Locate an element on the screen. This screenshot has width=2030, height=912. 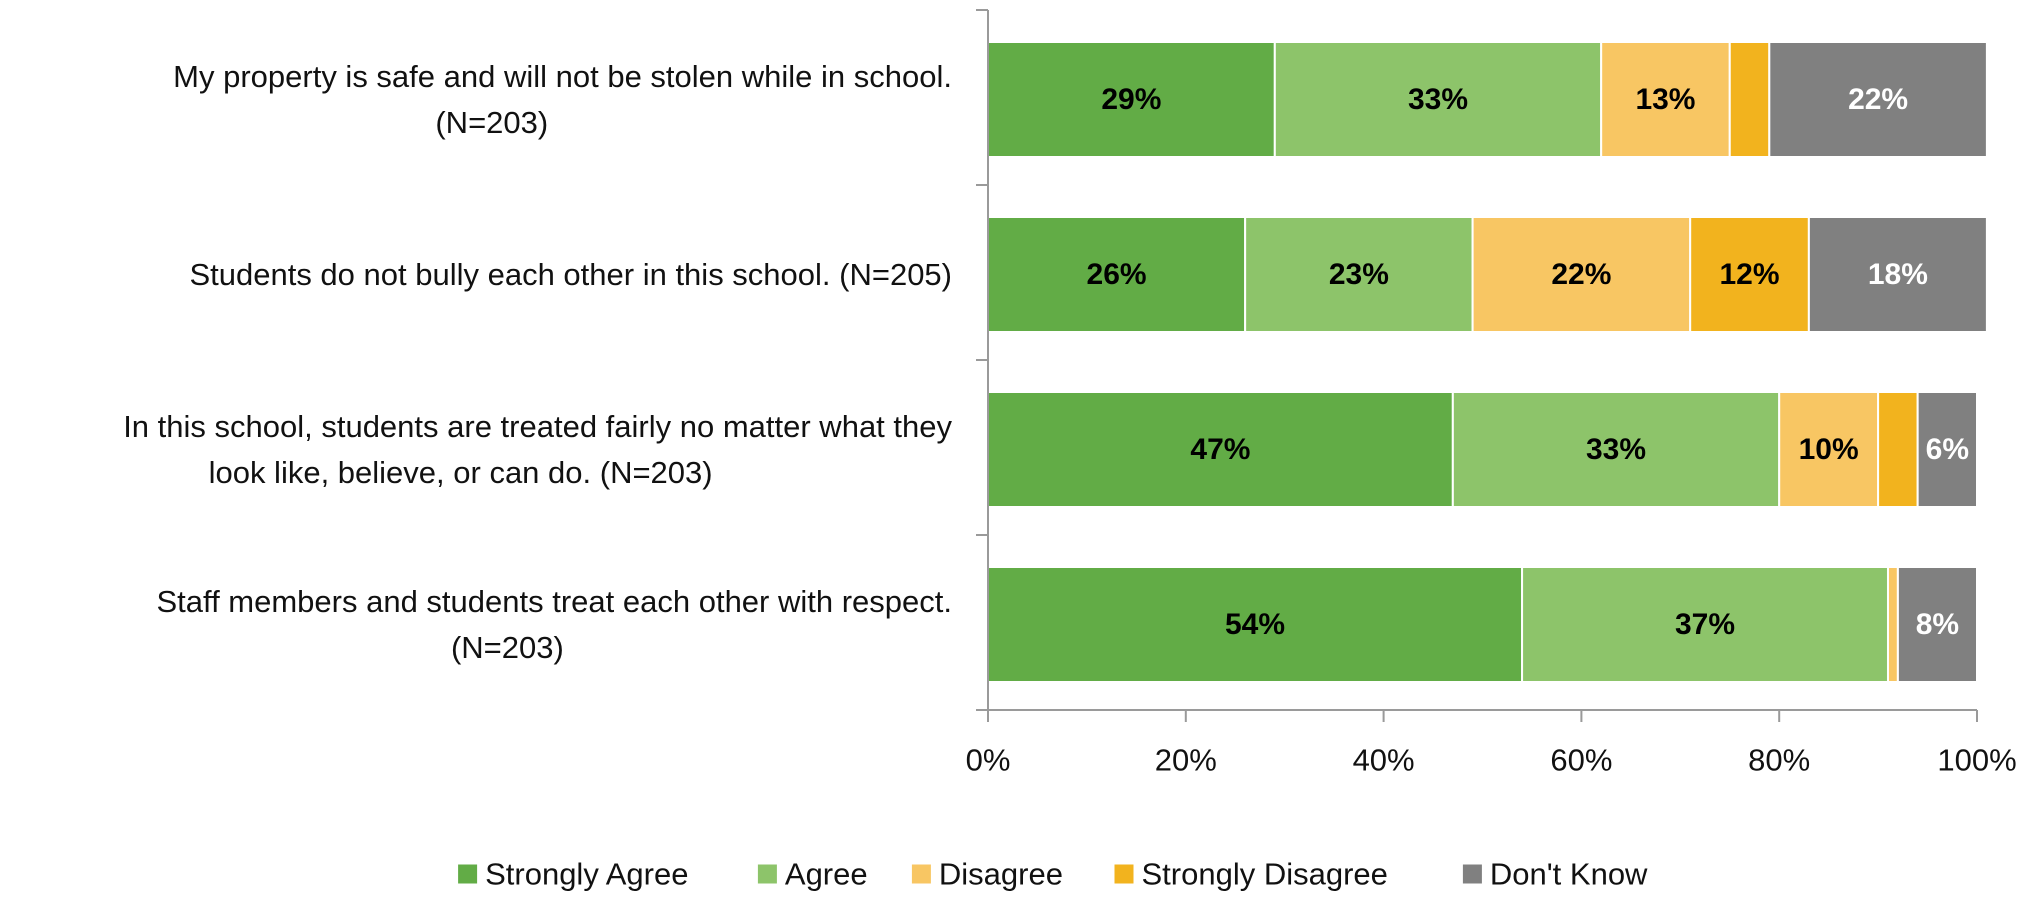
data-label: 10% is located at coordinates (1829, 449).